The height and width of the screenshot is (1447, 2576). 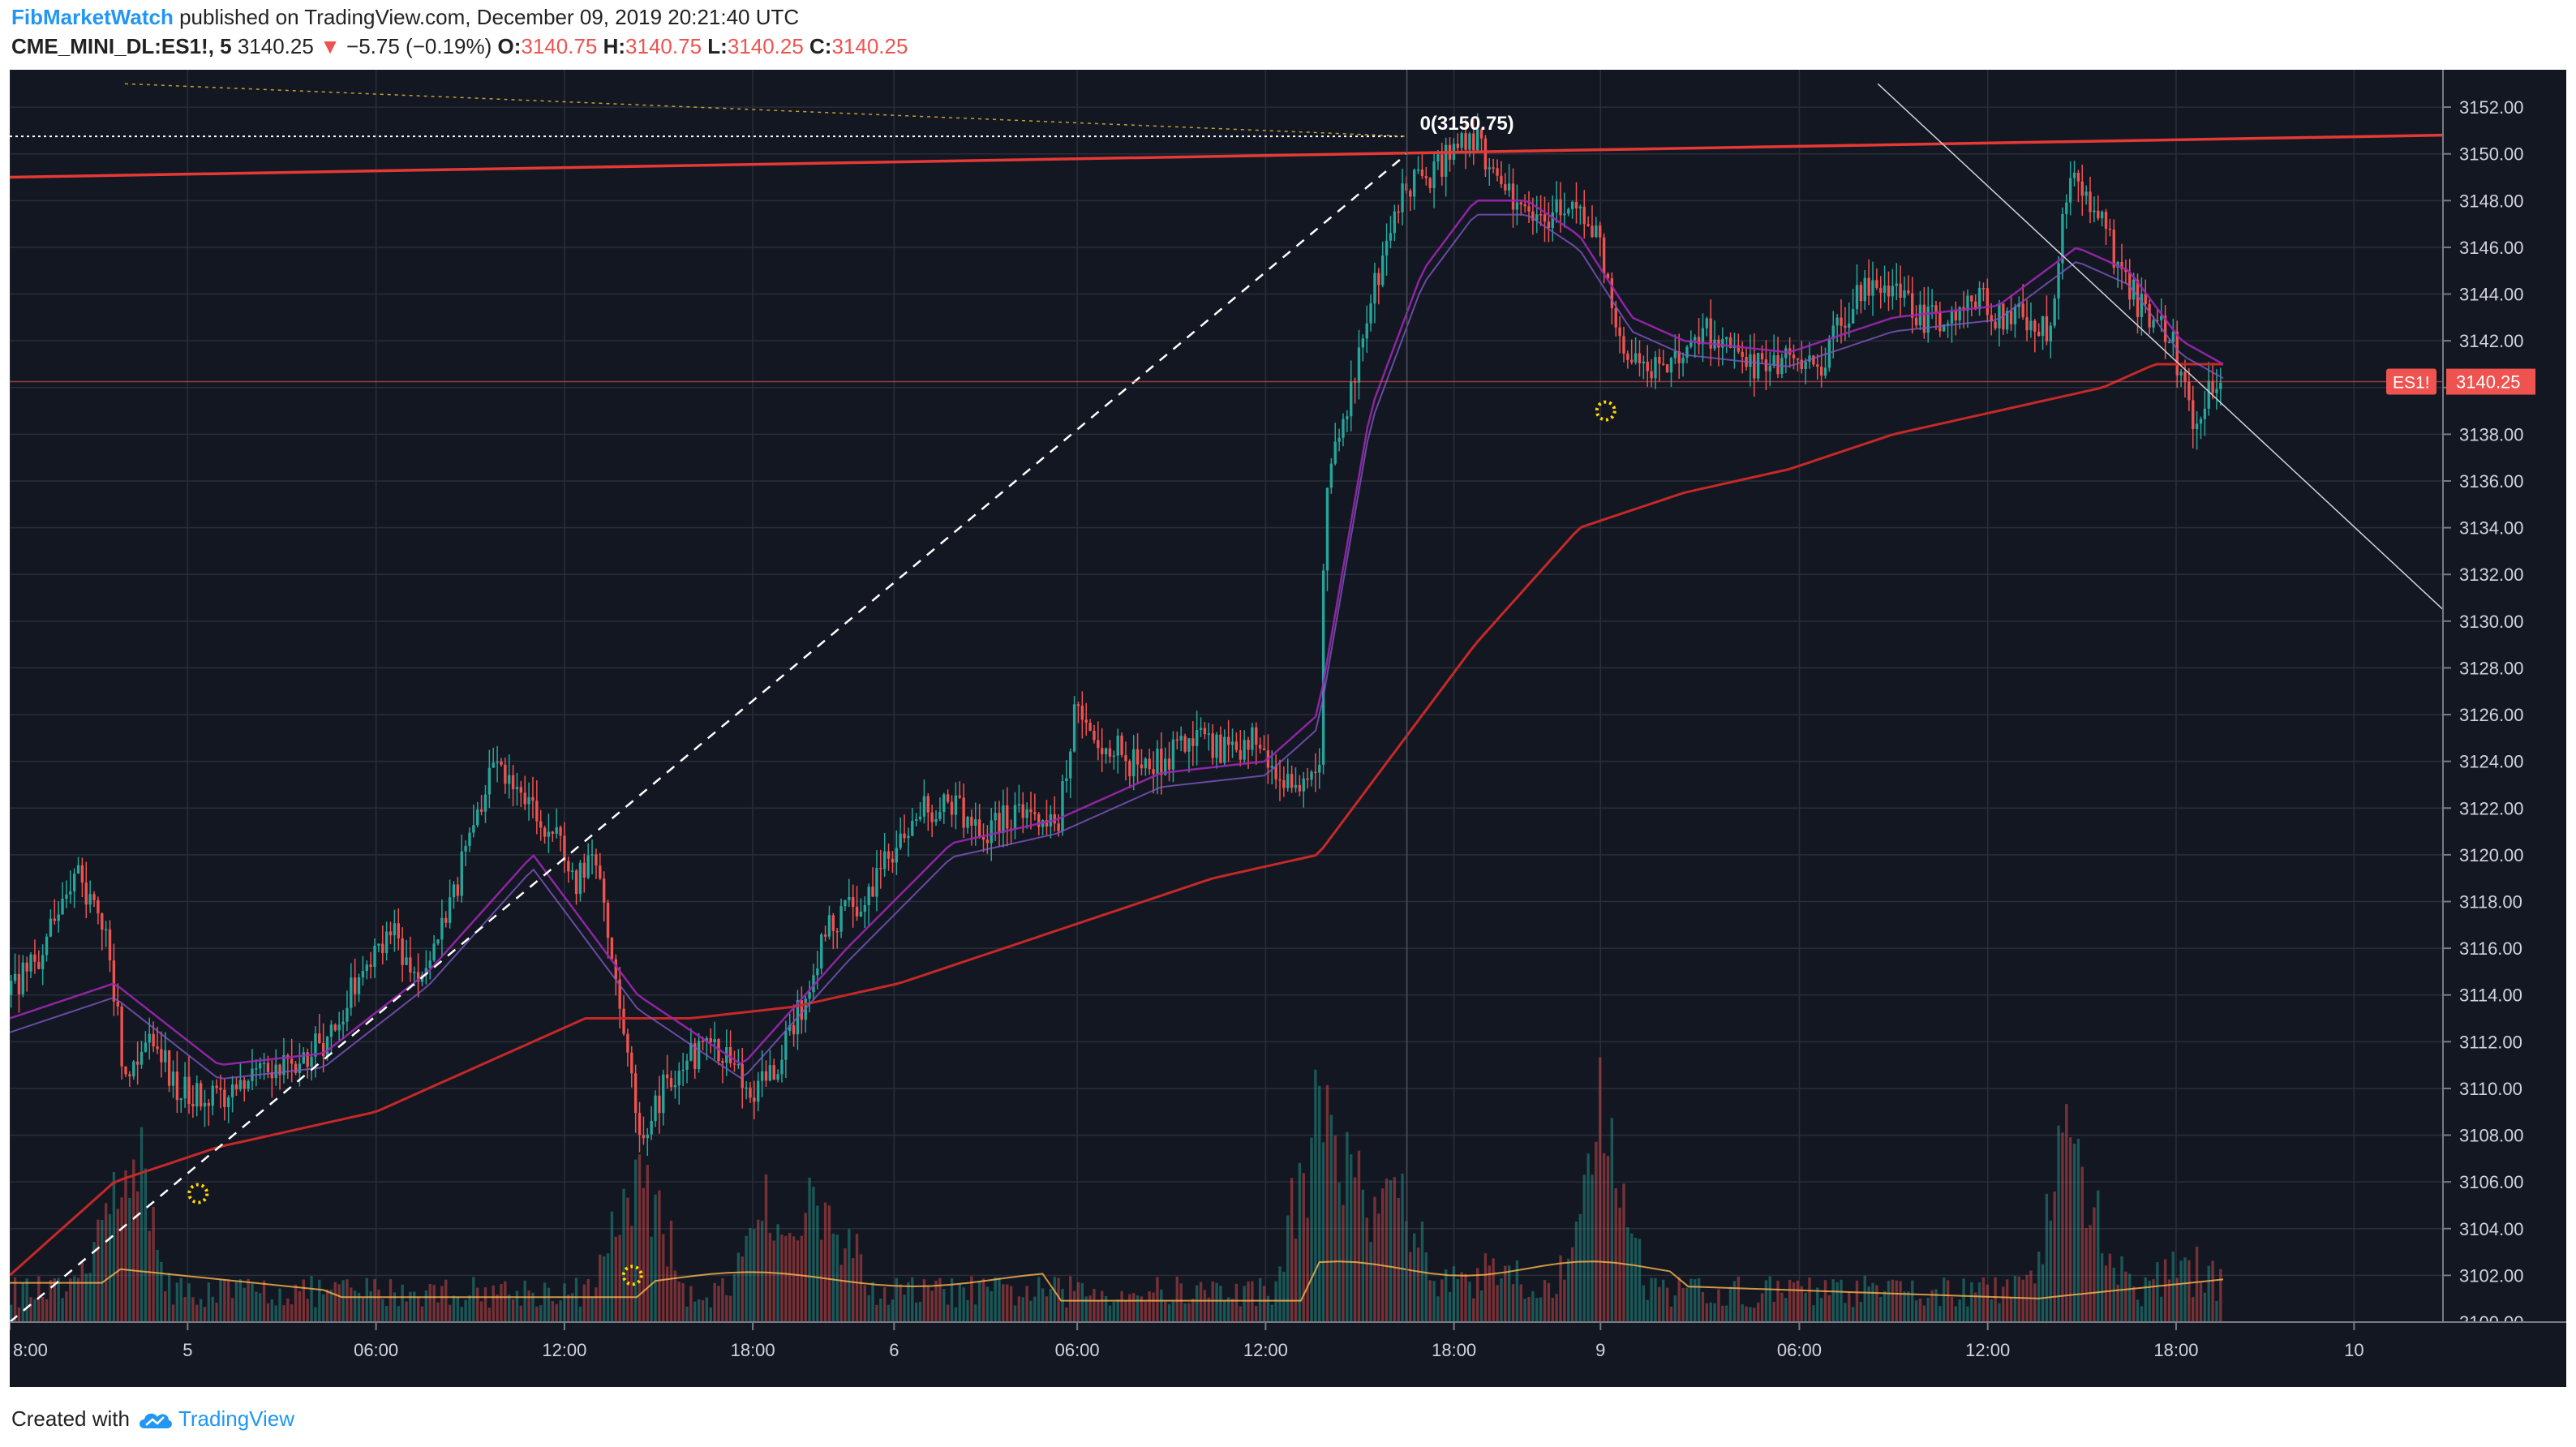 I want to click on symbol-label: CME_MINI_DL:ES1!, 5, so click(x=121, y=46).